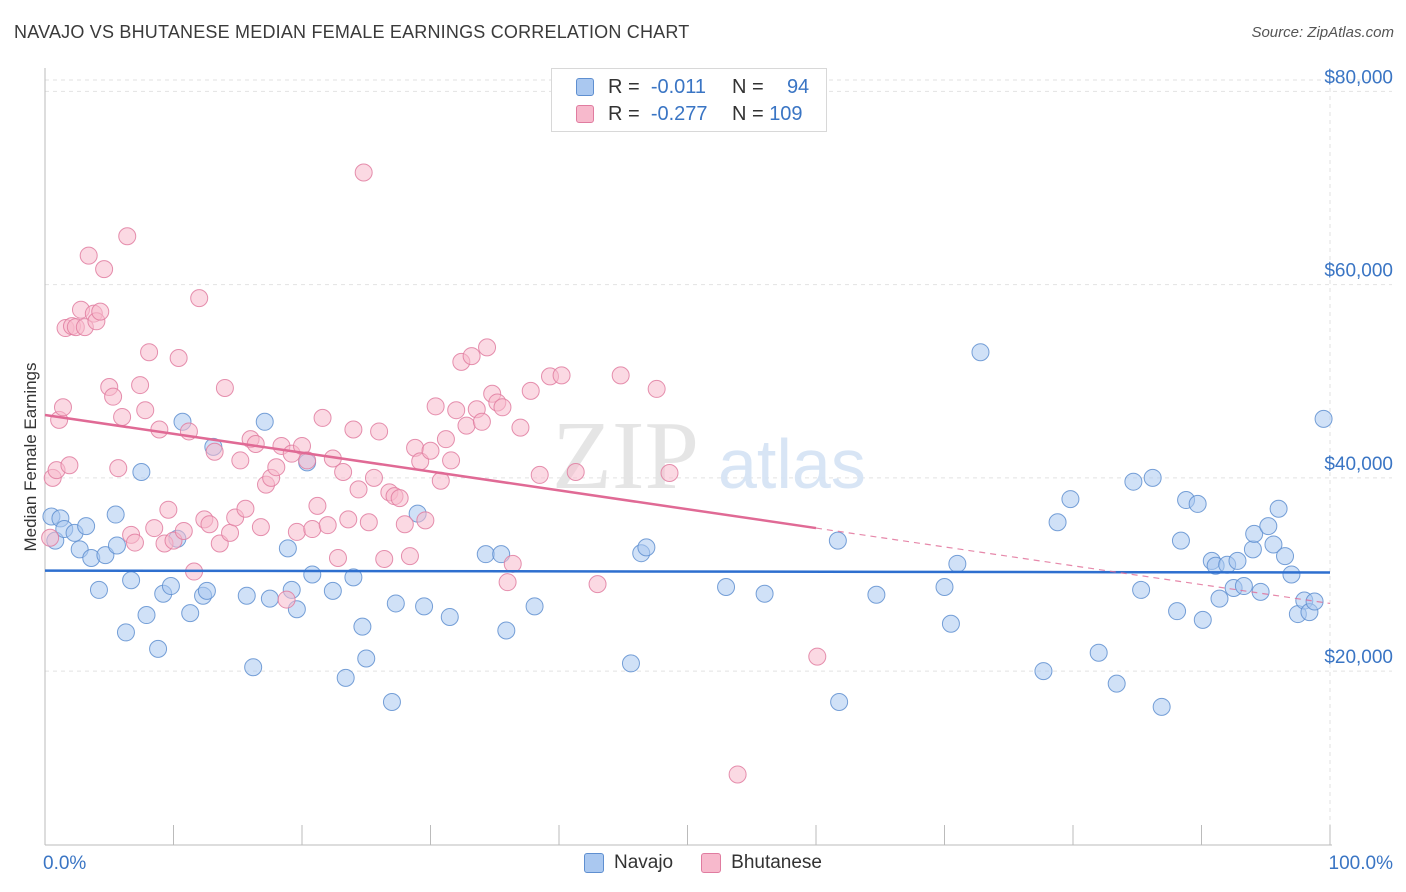  Describe the element at coordinates (1358, 657) in the screenshot. I see `y-tick-label: $20,000` at that location.